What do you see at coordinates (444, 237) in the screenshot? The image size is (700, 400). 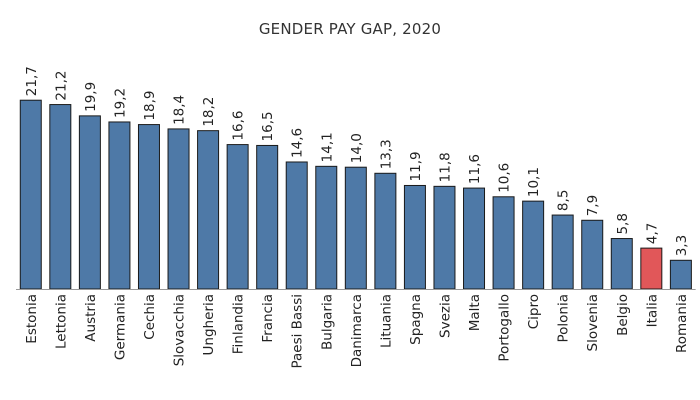 I see `bar-svezia` at bounding box center [444, 237].